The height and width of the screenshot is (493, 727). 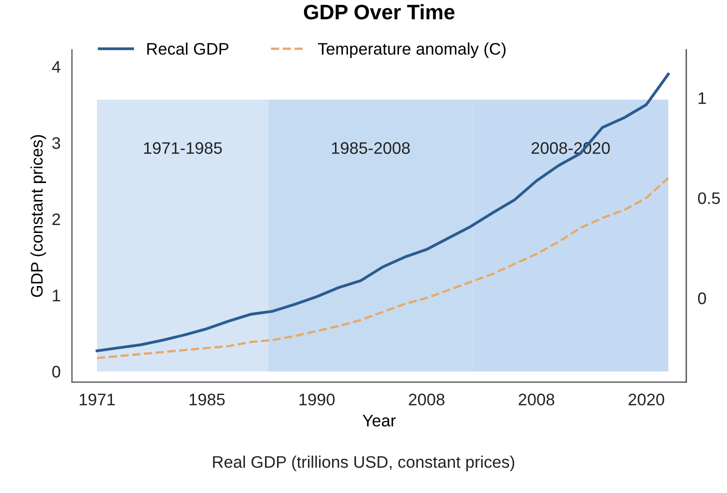 What do you see at coordinates (56, 219) in the screenshot?
I see `y-tick-label: 2` at bounding box center [56, 219].